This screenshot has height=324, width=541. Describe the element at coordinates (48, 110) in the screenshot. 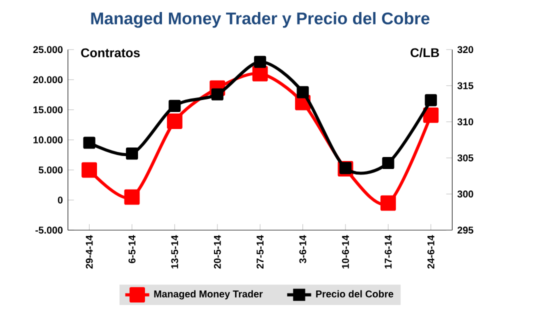

I see `y-tick-label: 15.000` at that location.